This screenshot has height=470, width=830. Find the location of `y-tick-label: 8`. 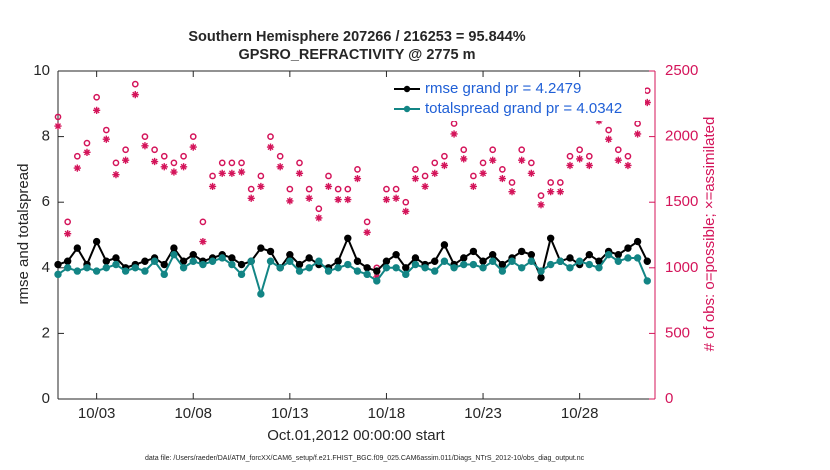

y-tick-label: 8 is located at coordinates (46, 136).